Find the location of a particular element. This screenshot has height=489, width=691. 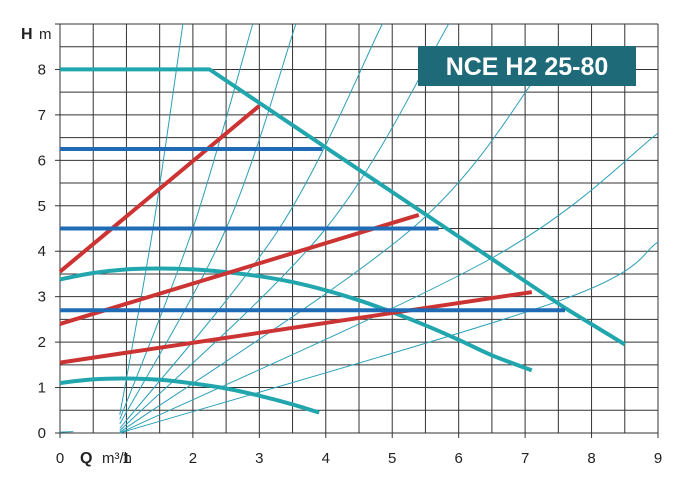

y-tick-label: 7 is located at coordinates (42, 115).